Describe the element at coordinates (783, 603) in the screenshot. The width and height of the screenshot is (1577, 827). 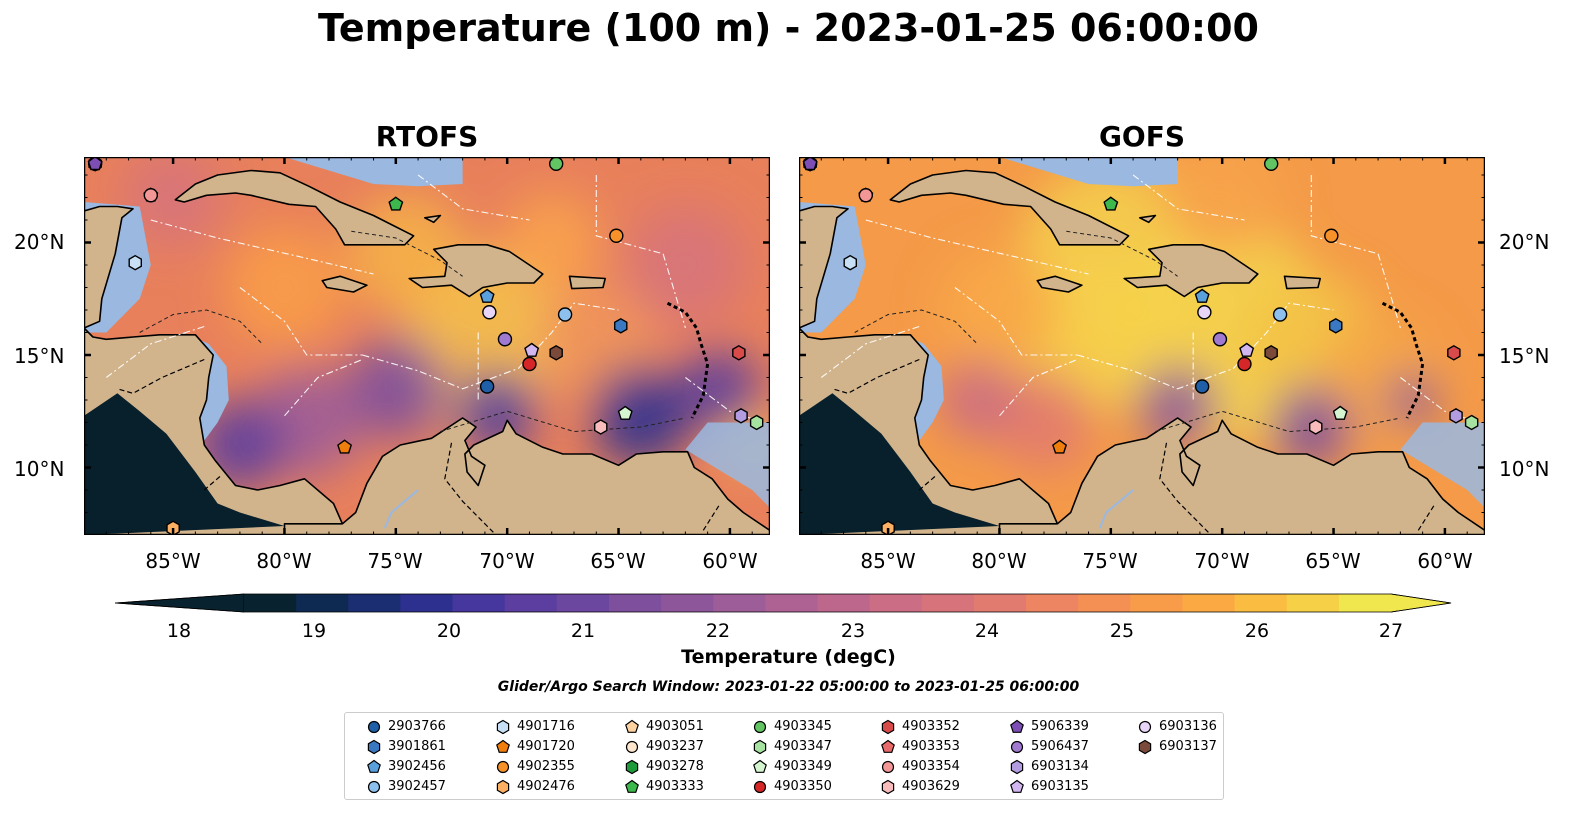
I see `colorbar` at that location.